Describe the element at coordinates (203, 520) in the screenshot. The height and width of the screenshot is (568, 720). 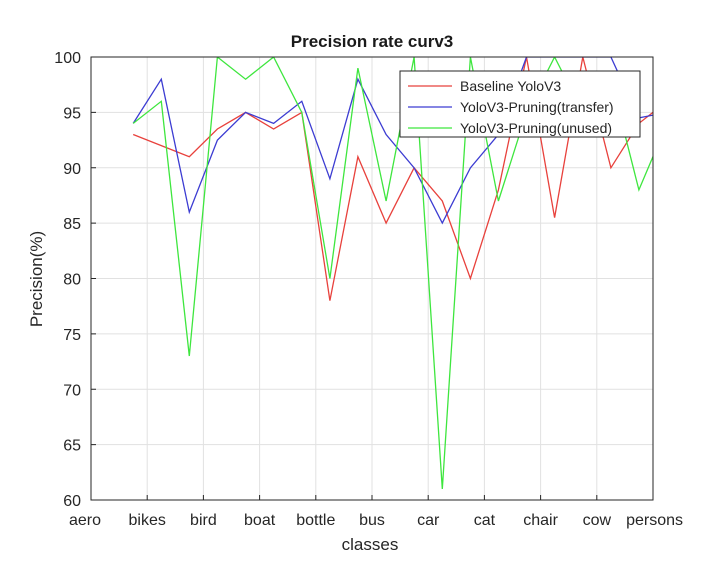
I see `x-tick-label: bird` at that location.